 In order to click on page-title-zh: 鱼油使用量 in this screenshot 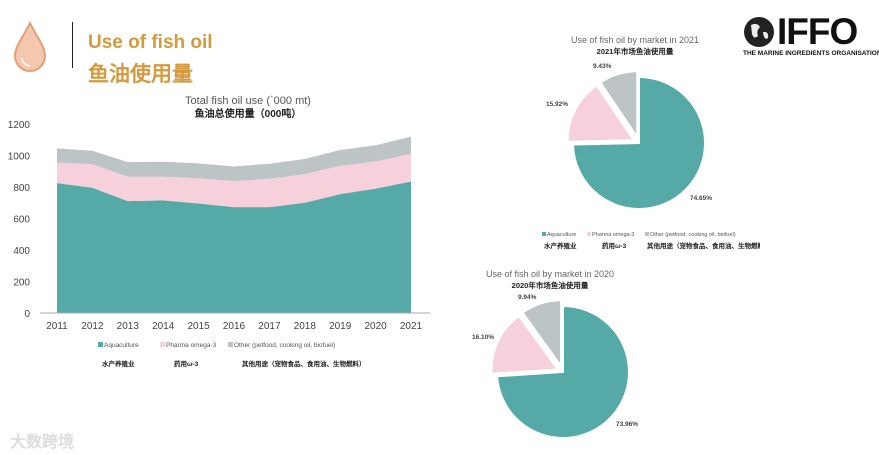, I will do `click(140, 74)`.